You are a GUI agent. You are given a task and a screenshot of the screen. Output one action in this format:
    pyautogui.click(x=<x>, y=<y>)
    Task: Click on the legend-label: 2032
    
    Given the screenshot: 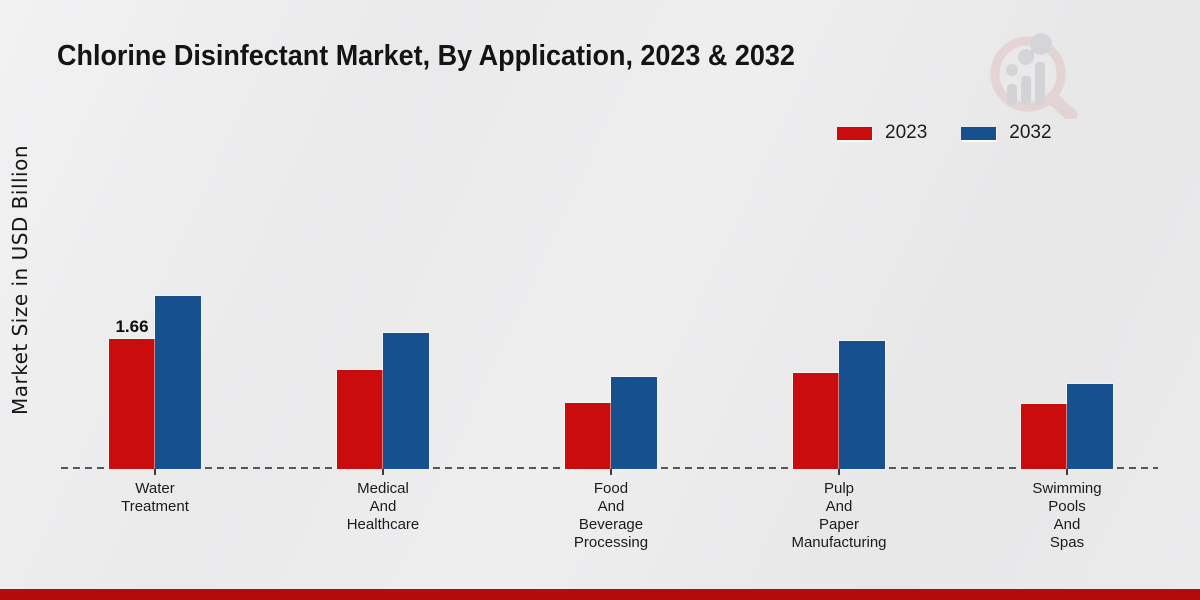 What is the action you would take?
    pyautogui.click(x=1030, y=132)
    